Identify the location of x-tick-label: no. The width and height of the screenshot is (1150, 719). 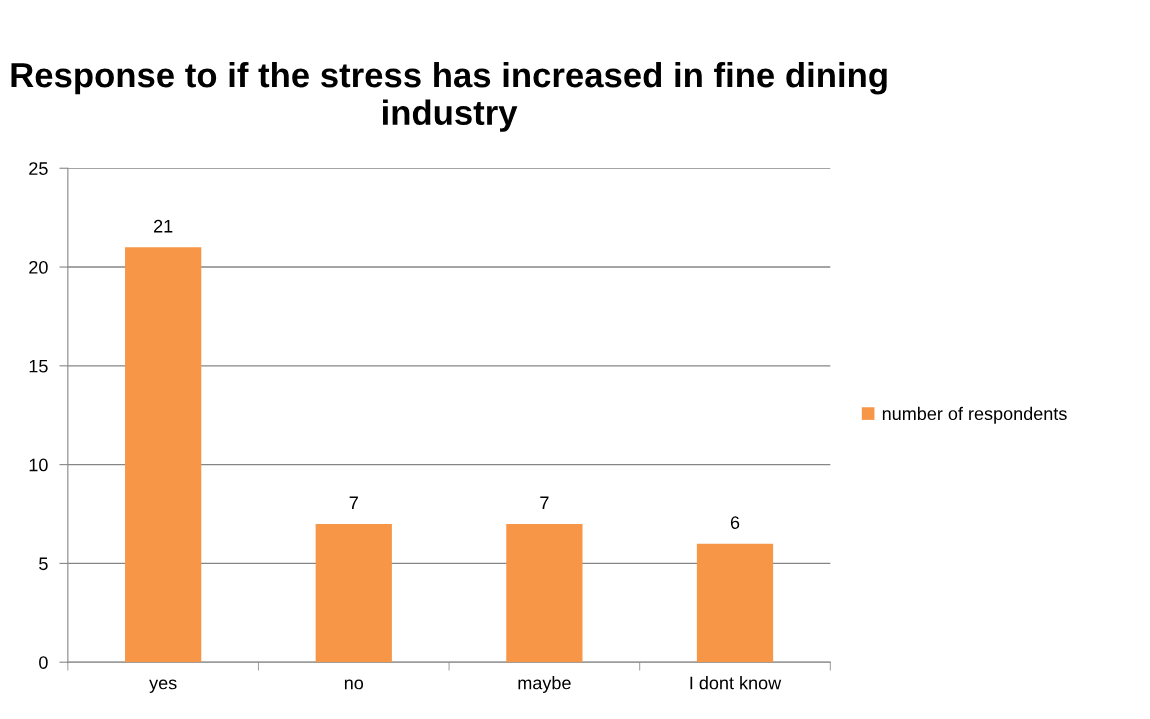
(354, 684).